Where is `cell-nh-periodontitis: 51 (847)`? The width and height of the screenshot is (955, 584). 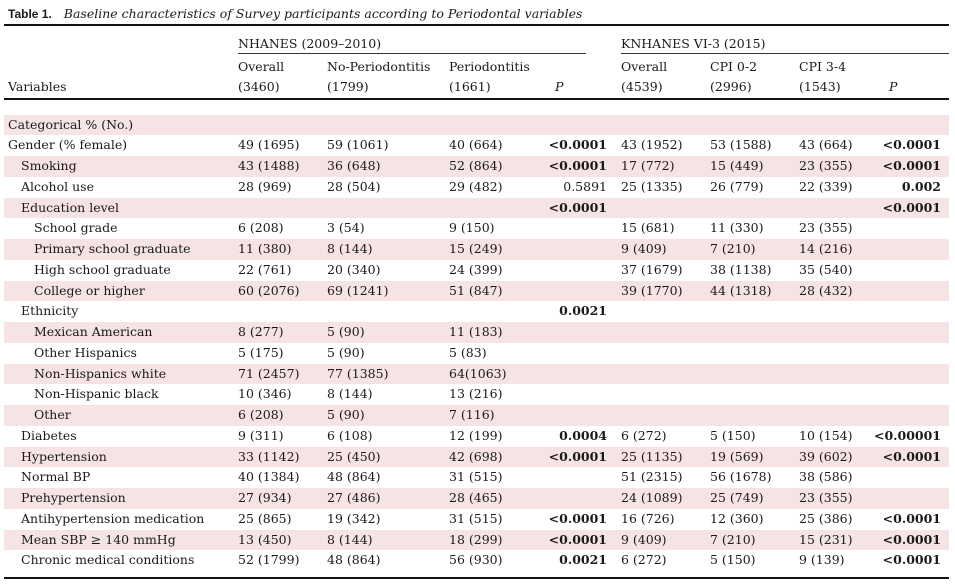
cell-nh-periodontitis: 51 (847) is located at coordinates (476, 290).